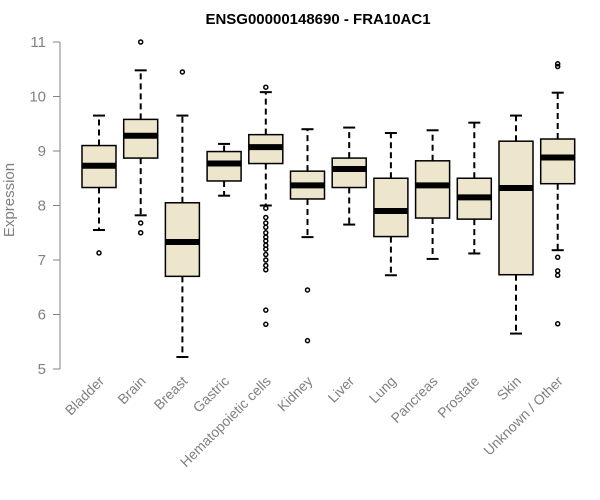  I want to click on x-tick-label: Brain, so click(131, 390).